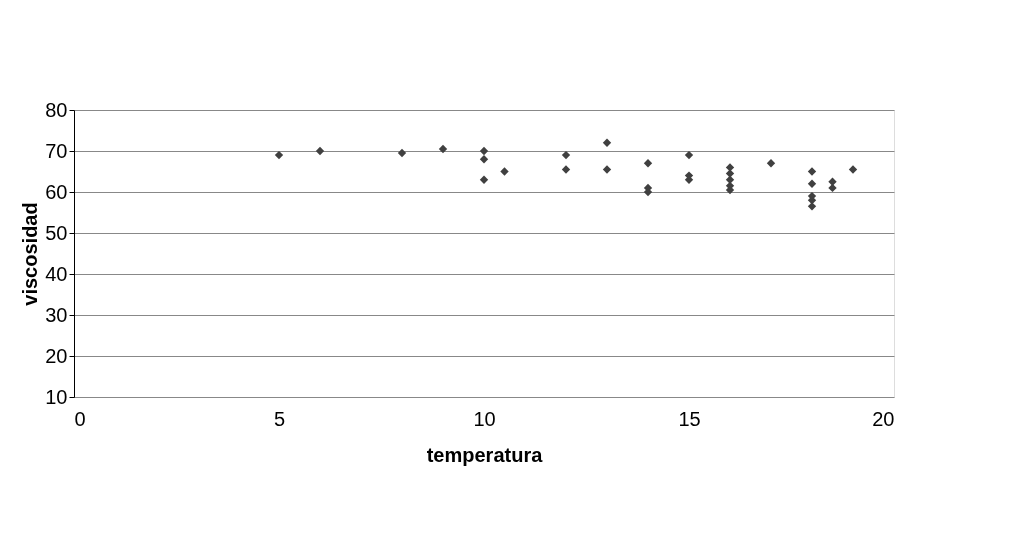  Describe the element at coordinates (56, 396) in the screenshot. I see `y-tick-label: 10` at that location.